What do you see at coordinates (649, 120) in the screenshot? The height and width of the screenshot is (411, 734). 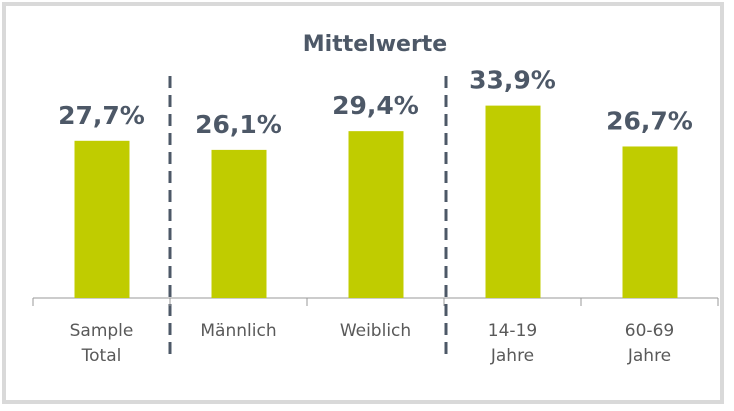 I see `value-label: 26,7%` at bounding box center [649, 120].